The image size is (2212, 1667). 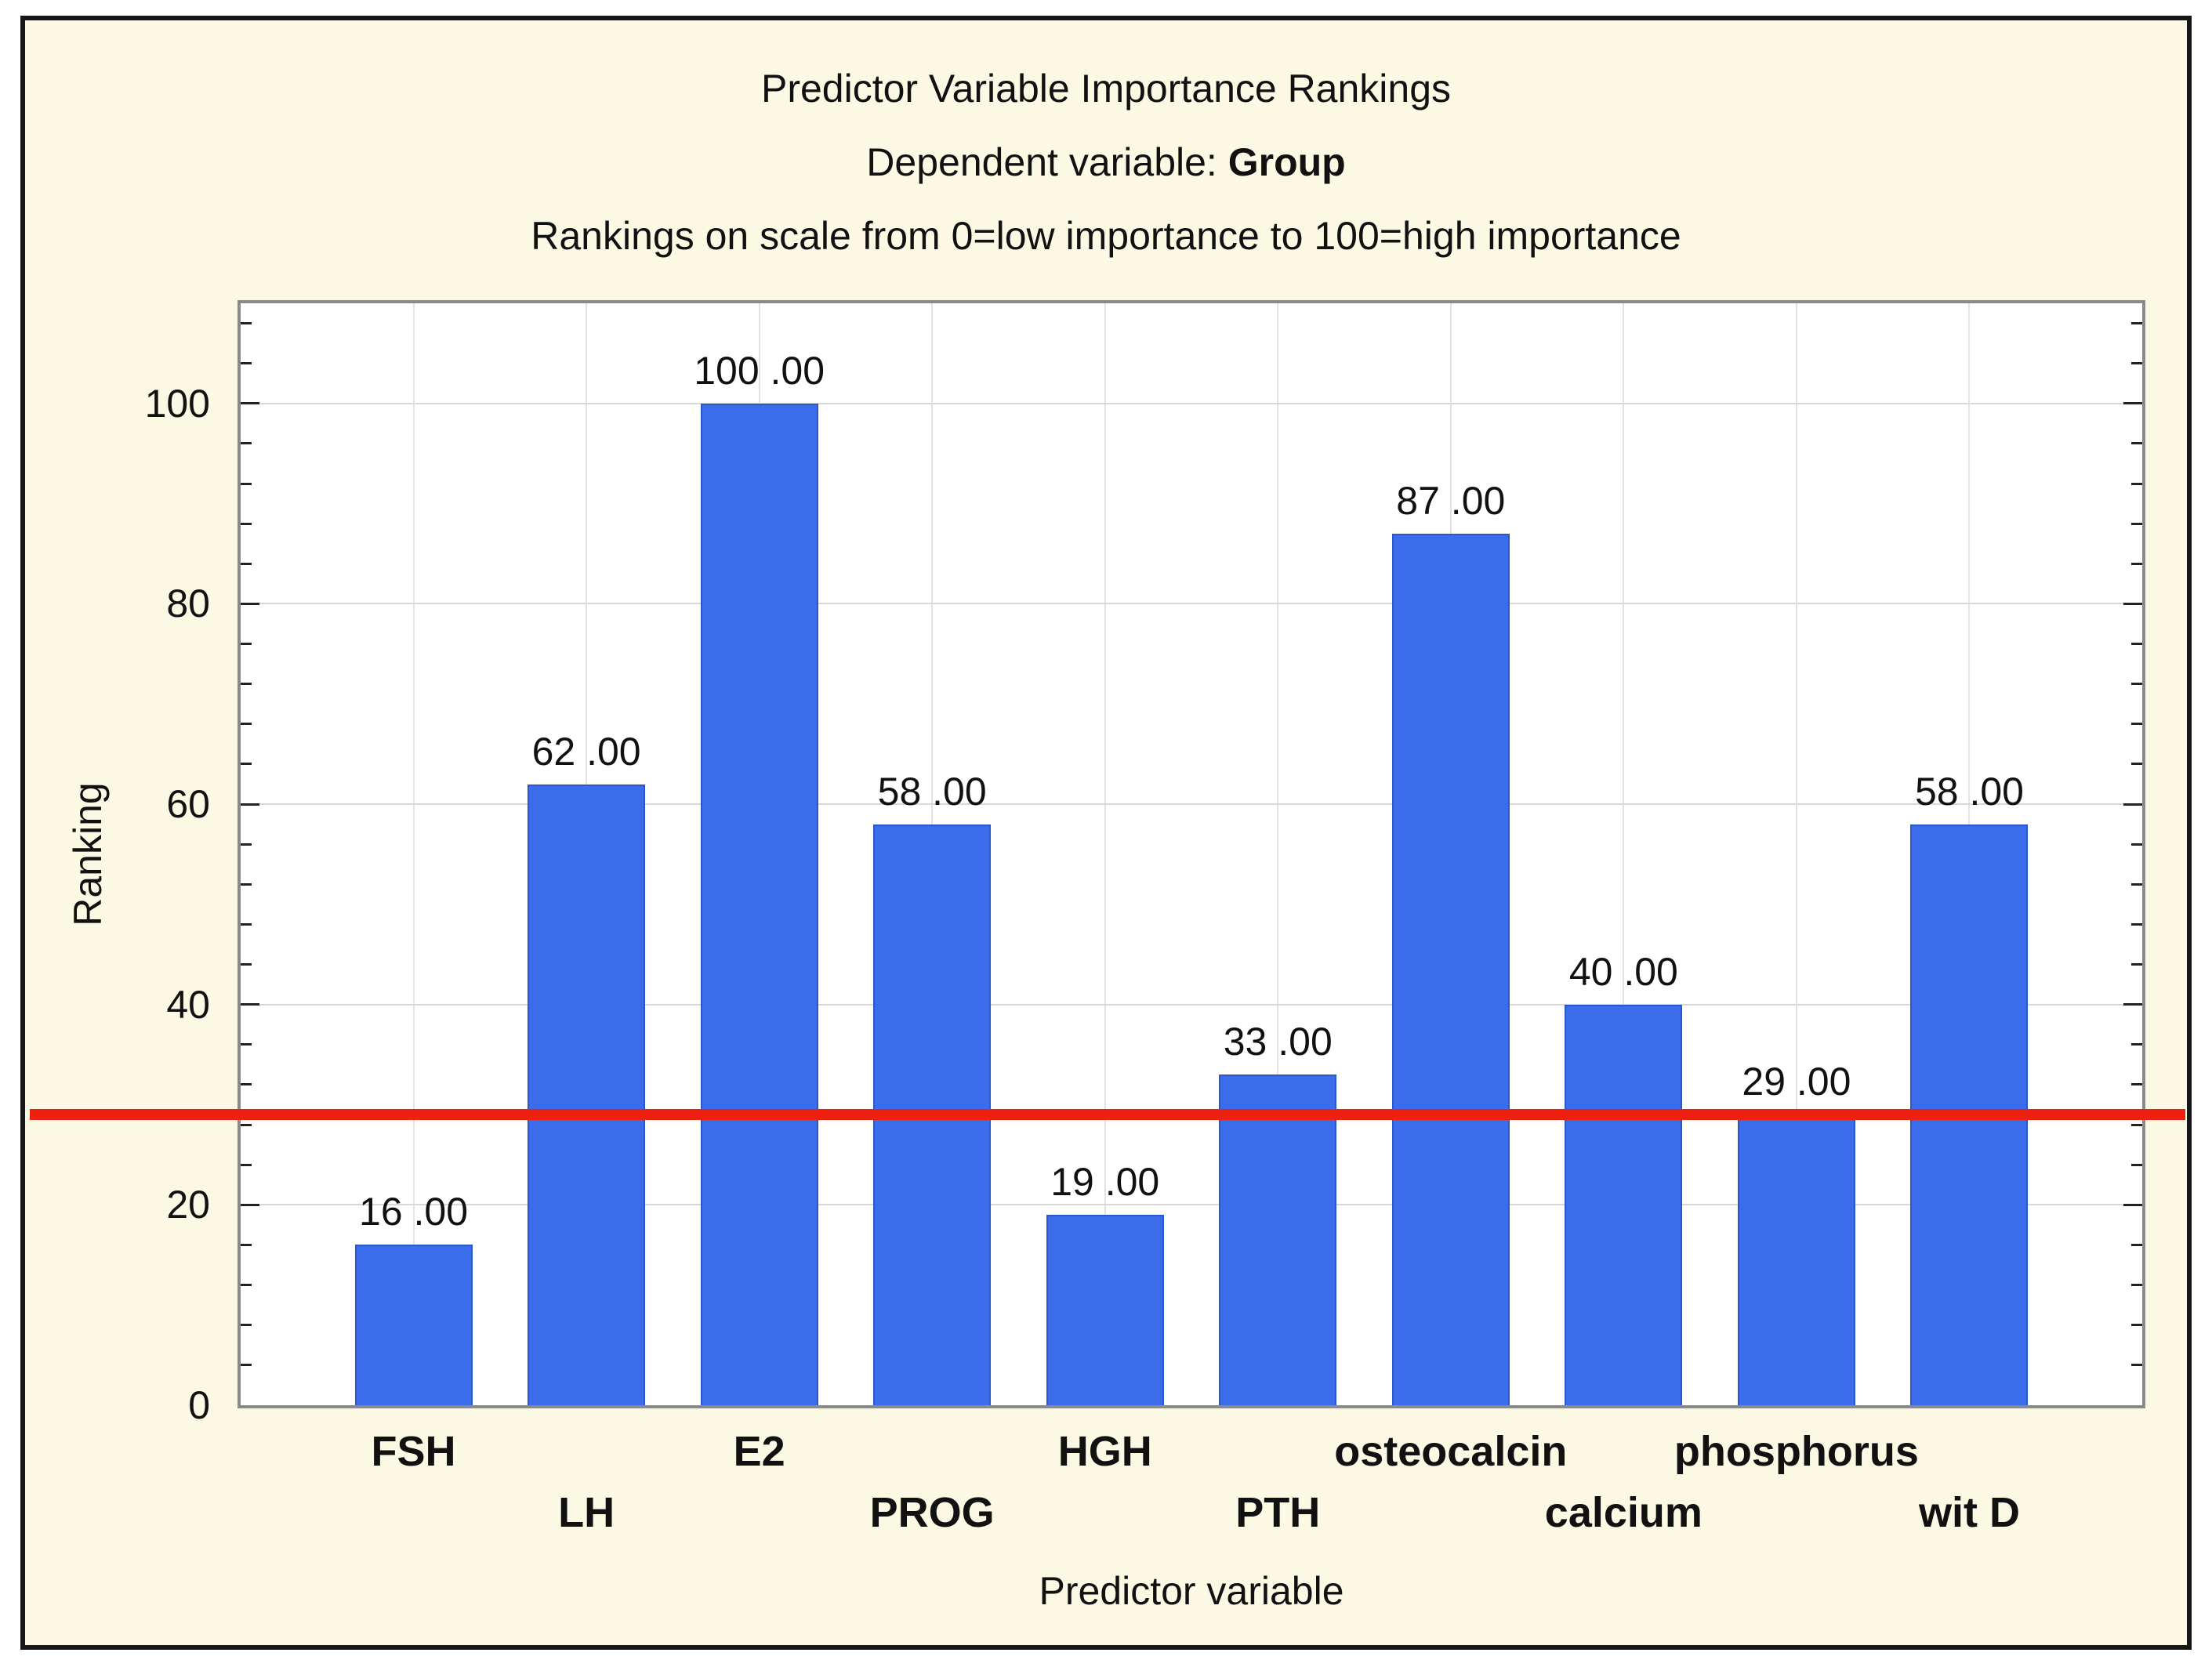 I want to click on category-label-wit D: wit D, so click(x=1969, y=1512).